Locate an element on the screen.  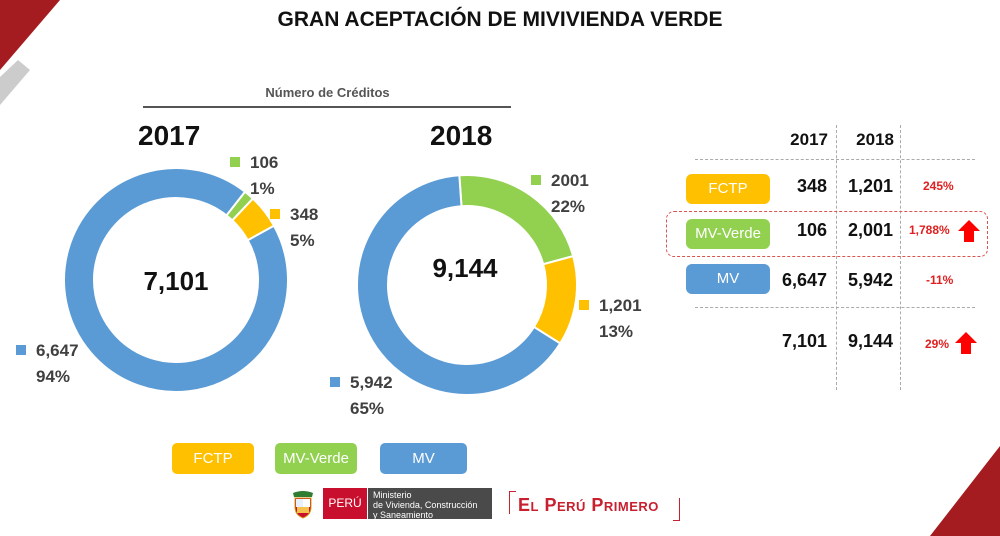
ministry-line: de Vivienda, Construcción is located at coordinates (425, 505).